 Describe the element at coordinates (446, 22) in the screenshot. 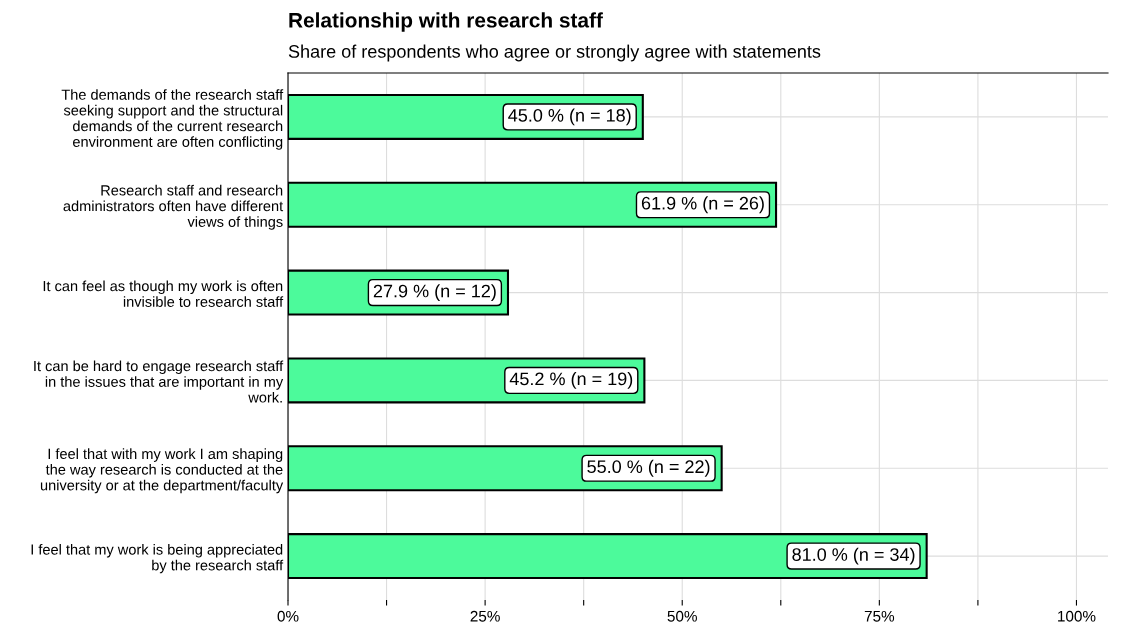

I see `chart-title: Relationship with research staff` at that location.